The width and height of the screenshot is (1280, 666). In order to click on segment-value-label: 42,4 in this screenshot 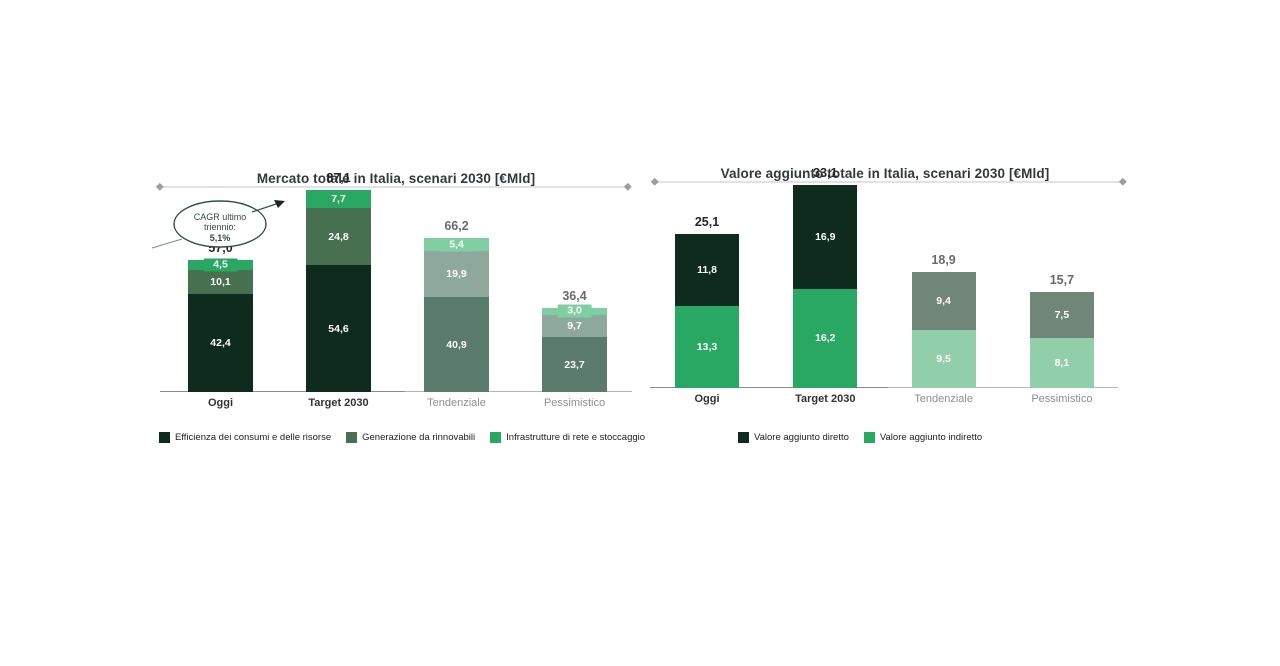, I will do `click(220, 342)`.